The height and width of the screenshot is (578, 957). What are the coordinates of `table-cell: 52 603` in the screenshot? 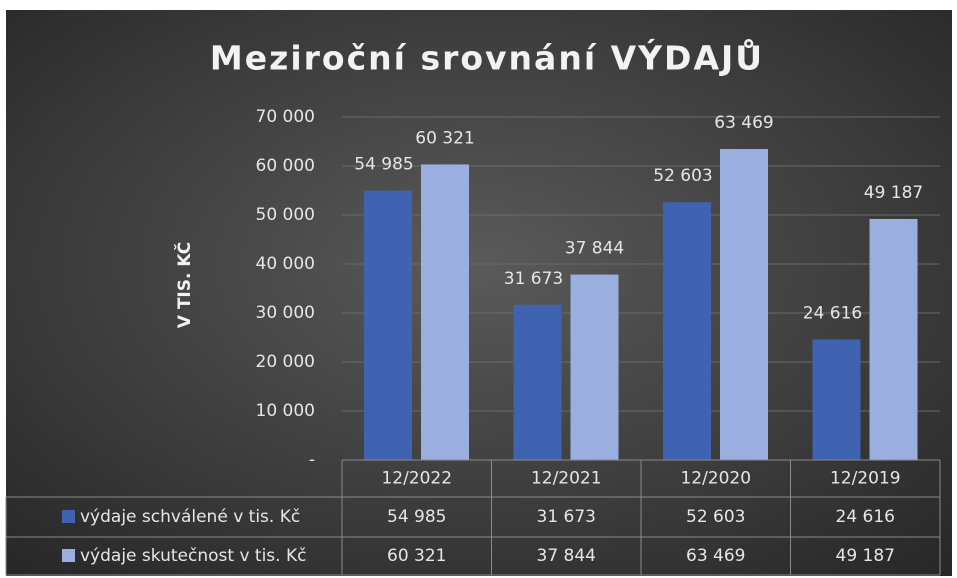 It's located at (715, 517).